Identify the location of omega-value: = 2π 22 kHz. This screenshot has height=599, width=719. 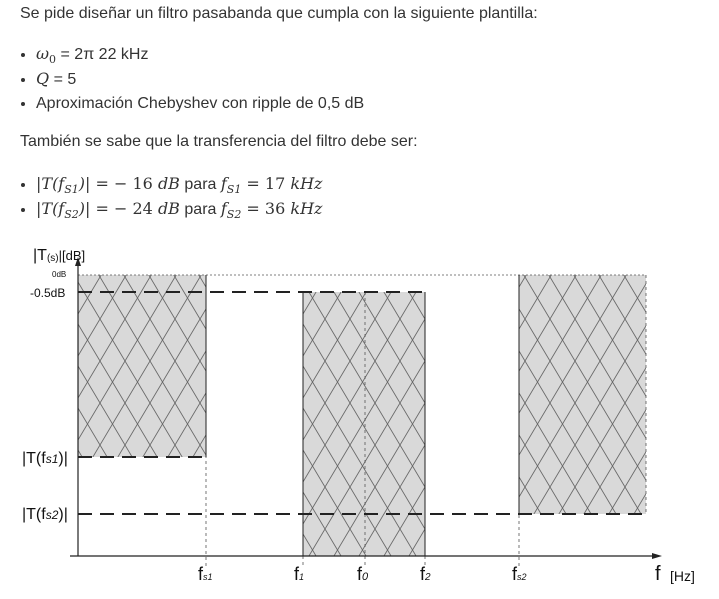
(104, 54).